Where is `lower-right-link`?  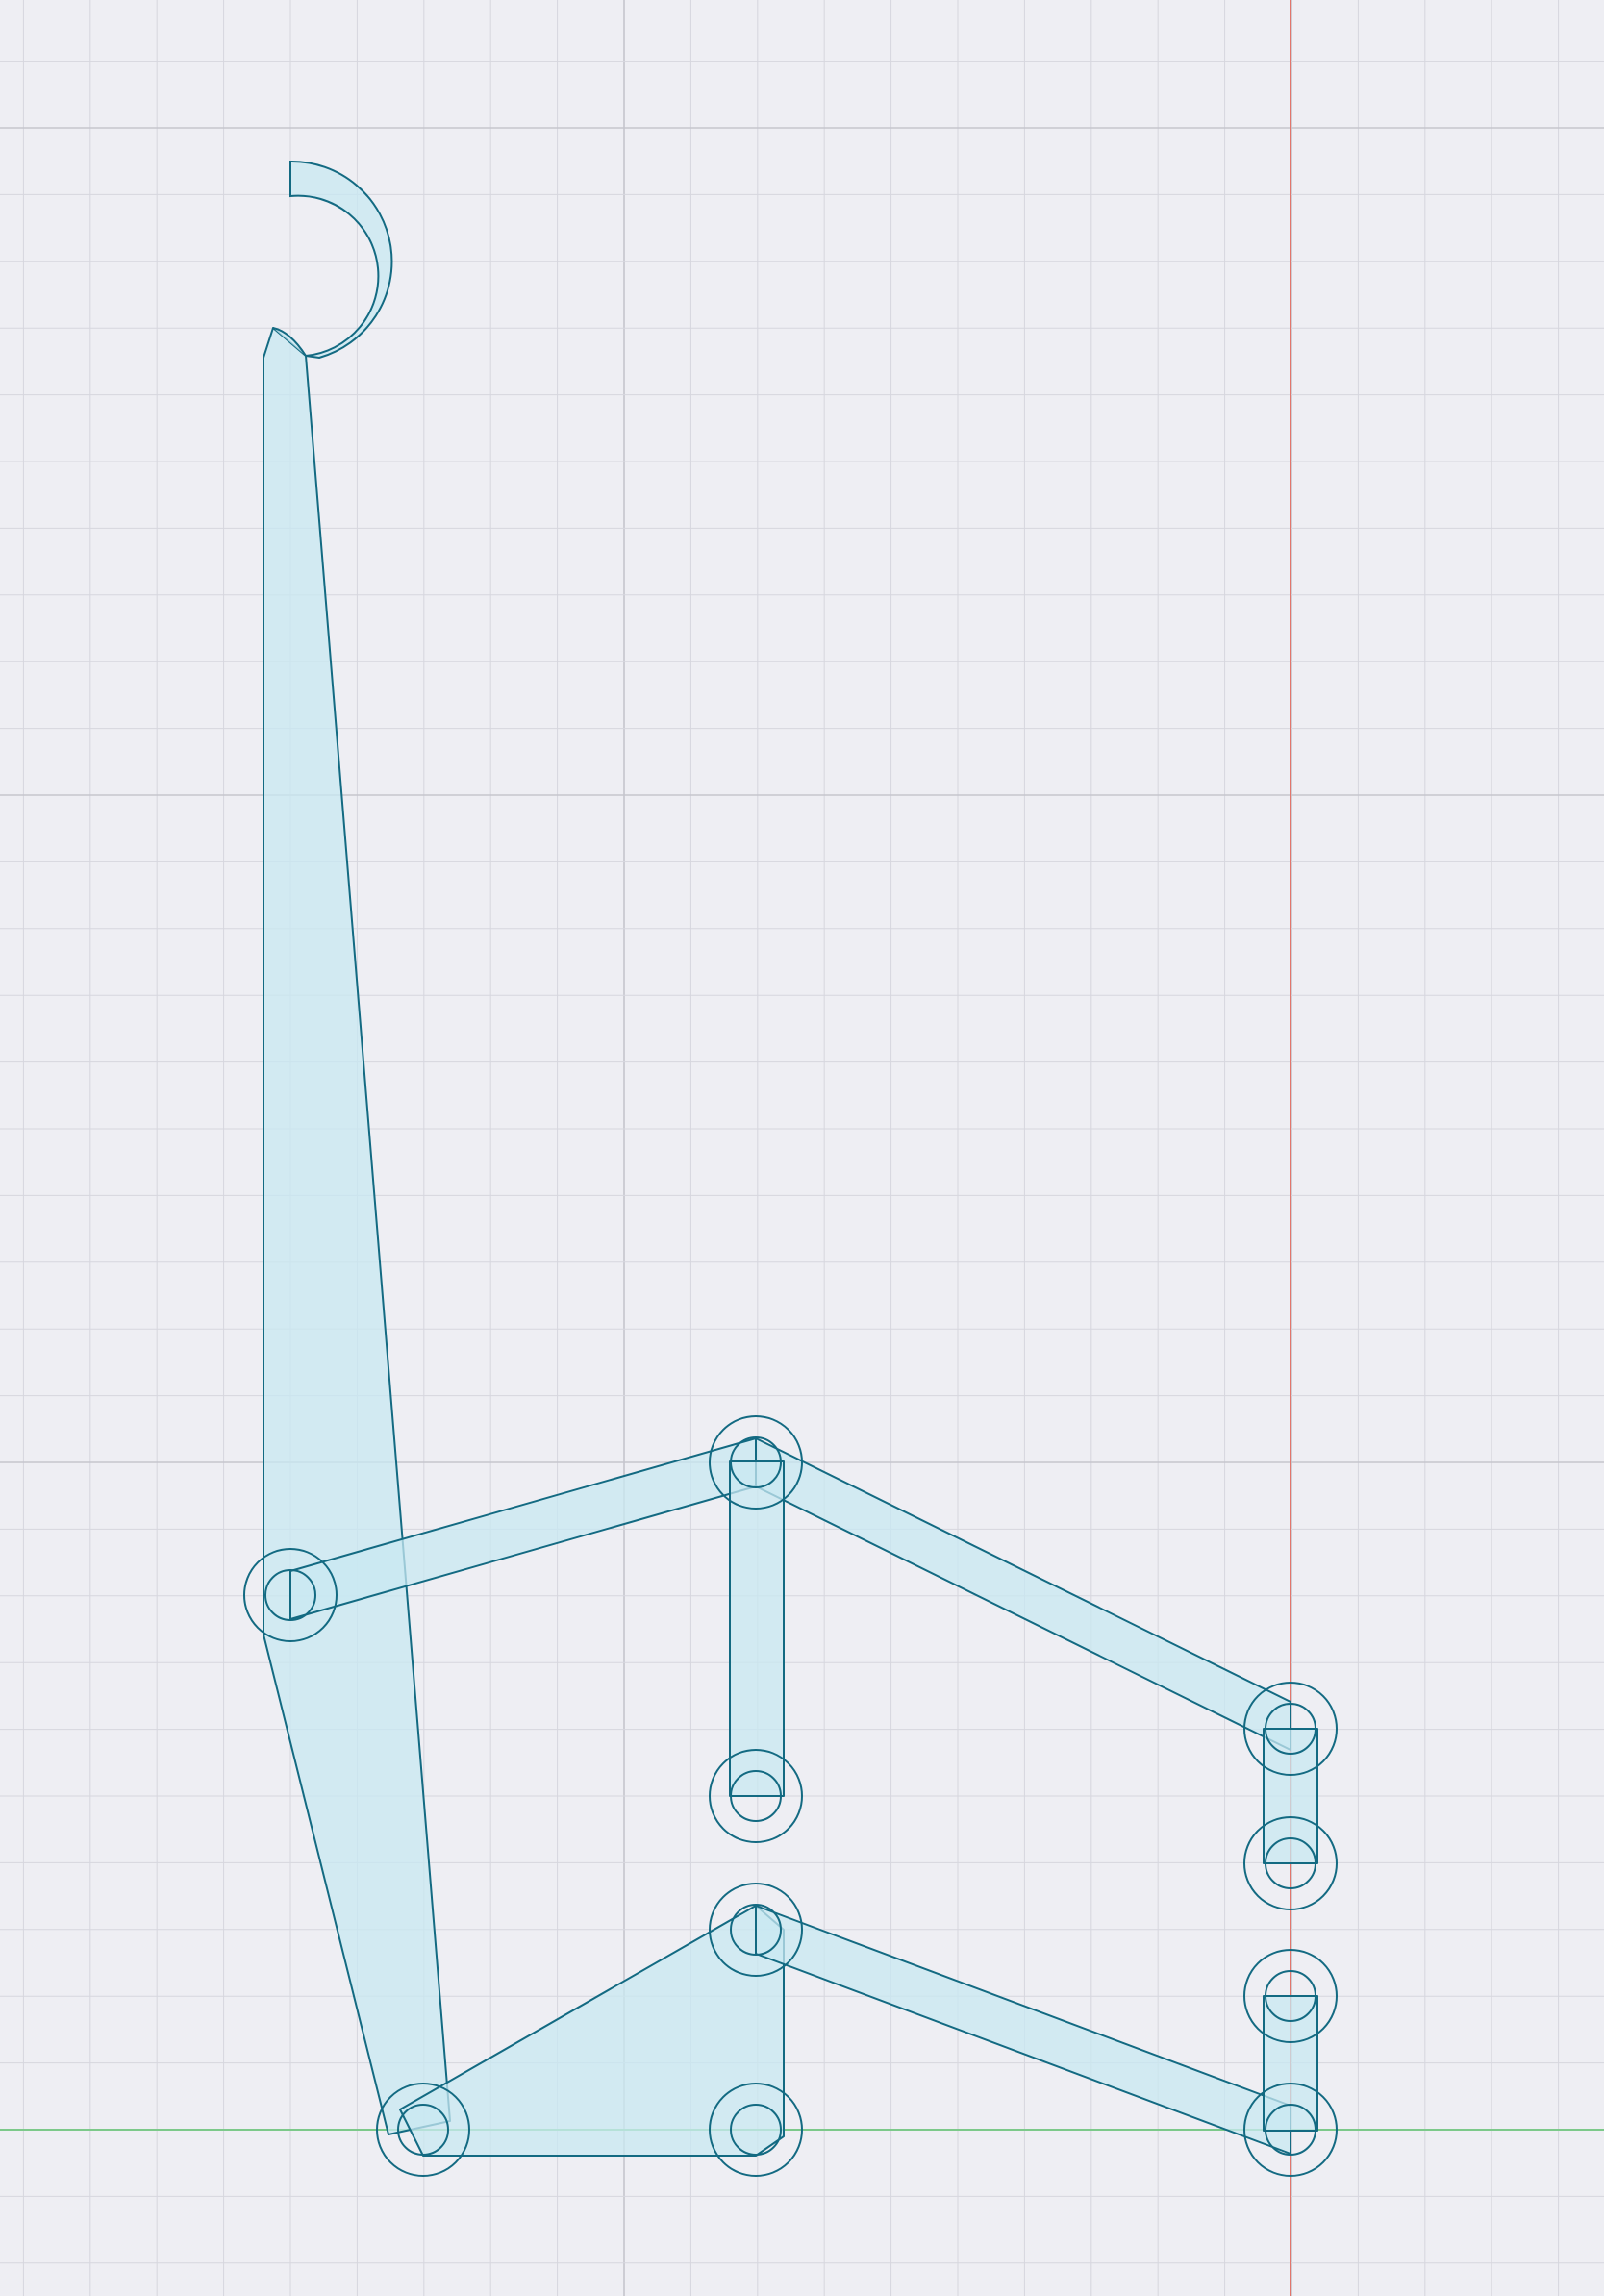
lower-right-link is located at coordinates (1023, 2030).